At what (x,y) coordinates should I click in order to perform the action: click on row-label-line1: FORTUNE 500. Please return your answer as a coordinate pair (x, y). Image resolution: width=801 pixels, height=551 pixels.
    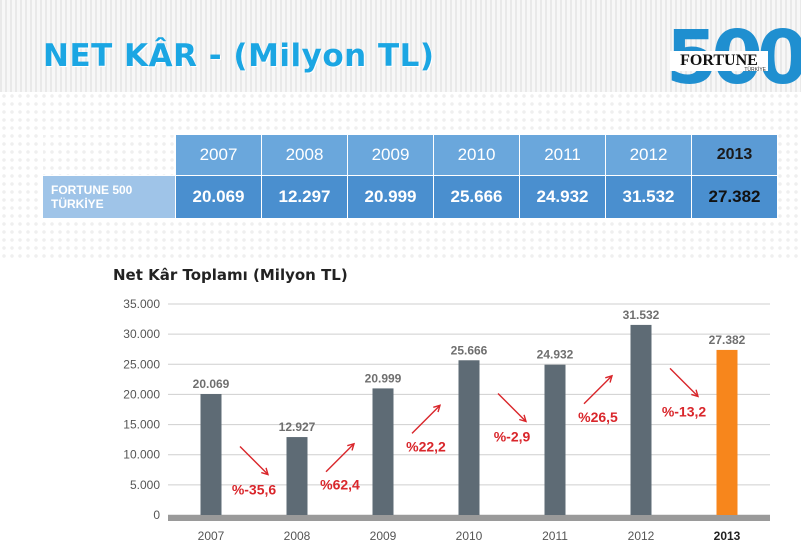
    Looking at the image, I should click on (92, 190).